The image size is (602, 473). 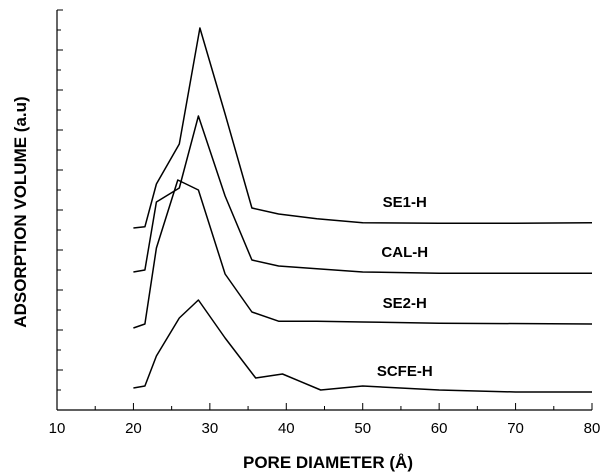 What do you see at coordinates (405, 371) in the screenshot?
I see `series-label-scfe-h: SCFE-H` at bounding box center [405, 371].